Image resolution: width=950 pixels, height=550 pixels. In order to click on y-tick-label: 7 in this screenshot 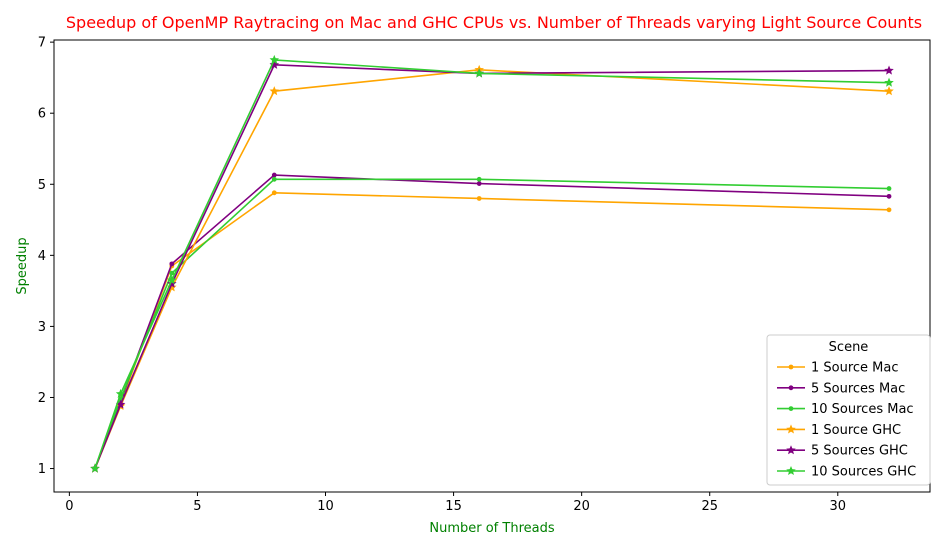, I will do `click(42, 43)`.